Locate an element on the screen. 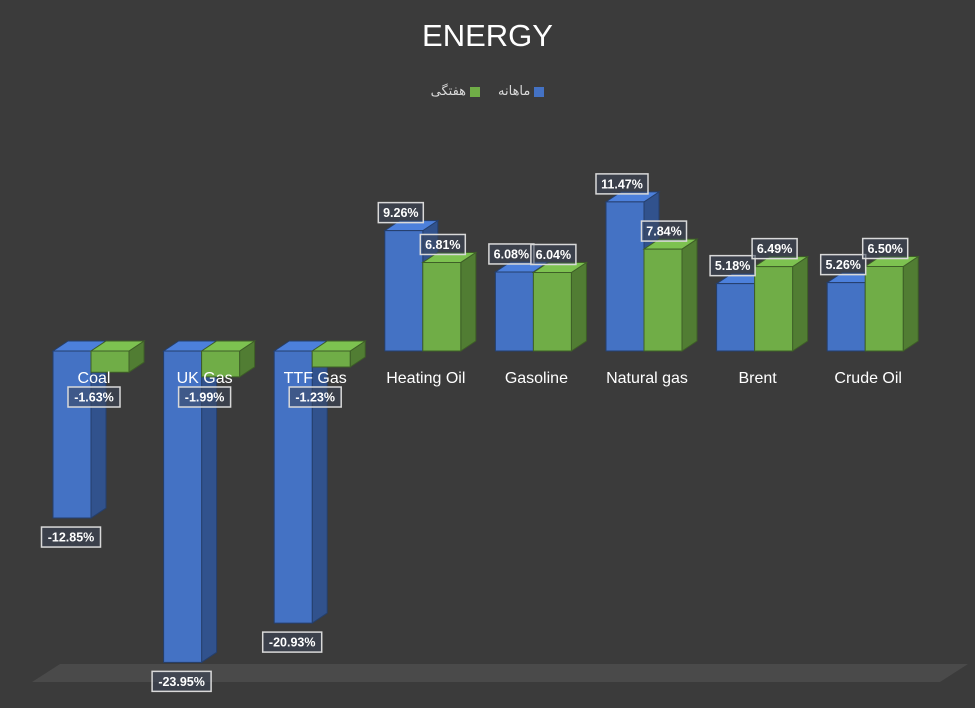 The height and width of the screenshot is (708, 975). data-label-weekly-2: -1.23% is located at coordinates (315, 397).